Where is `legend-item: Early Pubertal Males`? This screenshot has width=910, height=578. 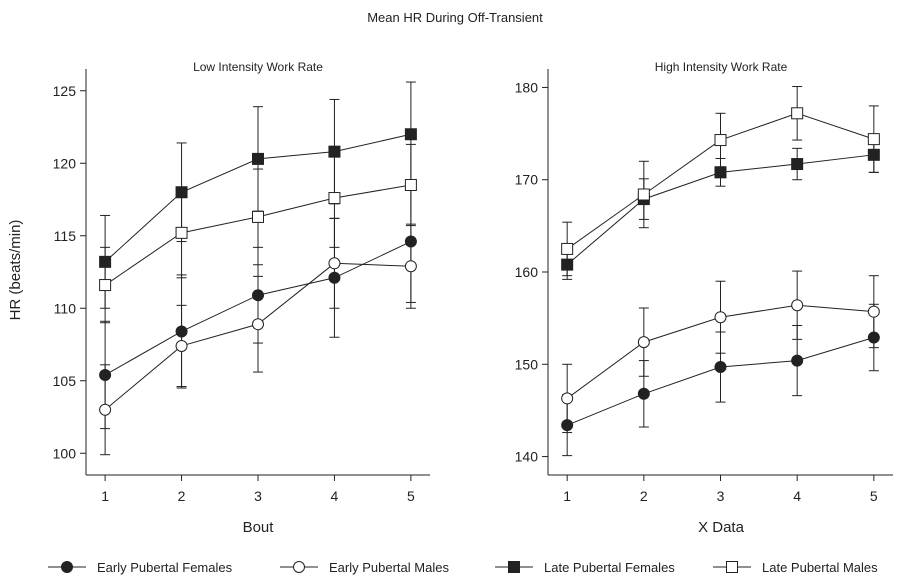 legend-item: Early Pubertal Males is located at coordinates (364, 567).